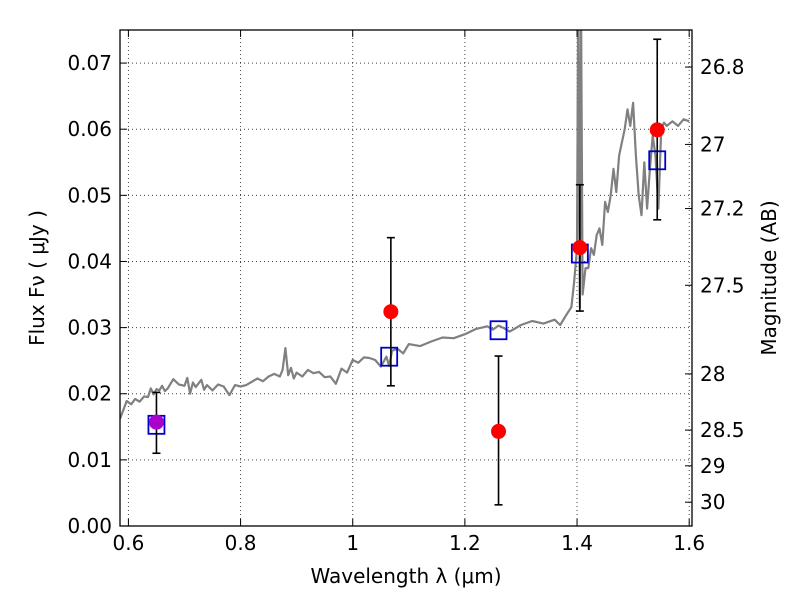 The width and height of the screenshot is (800, 600). Describe the element at coordinates (722, 209) in the screenshot. I see `y2-tick-label: 27.2` at that location.